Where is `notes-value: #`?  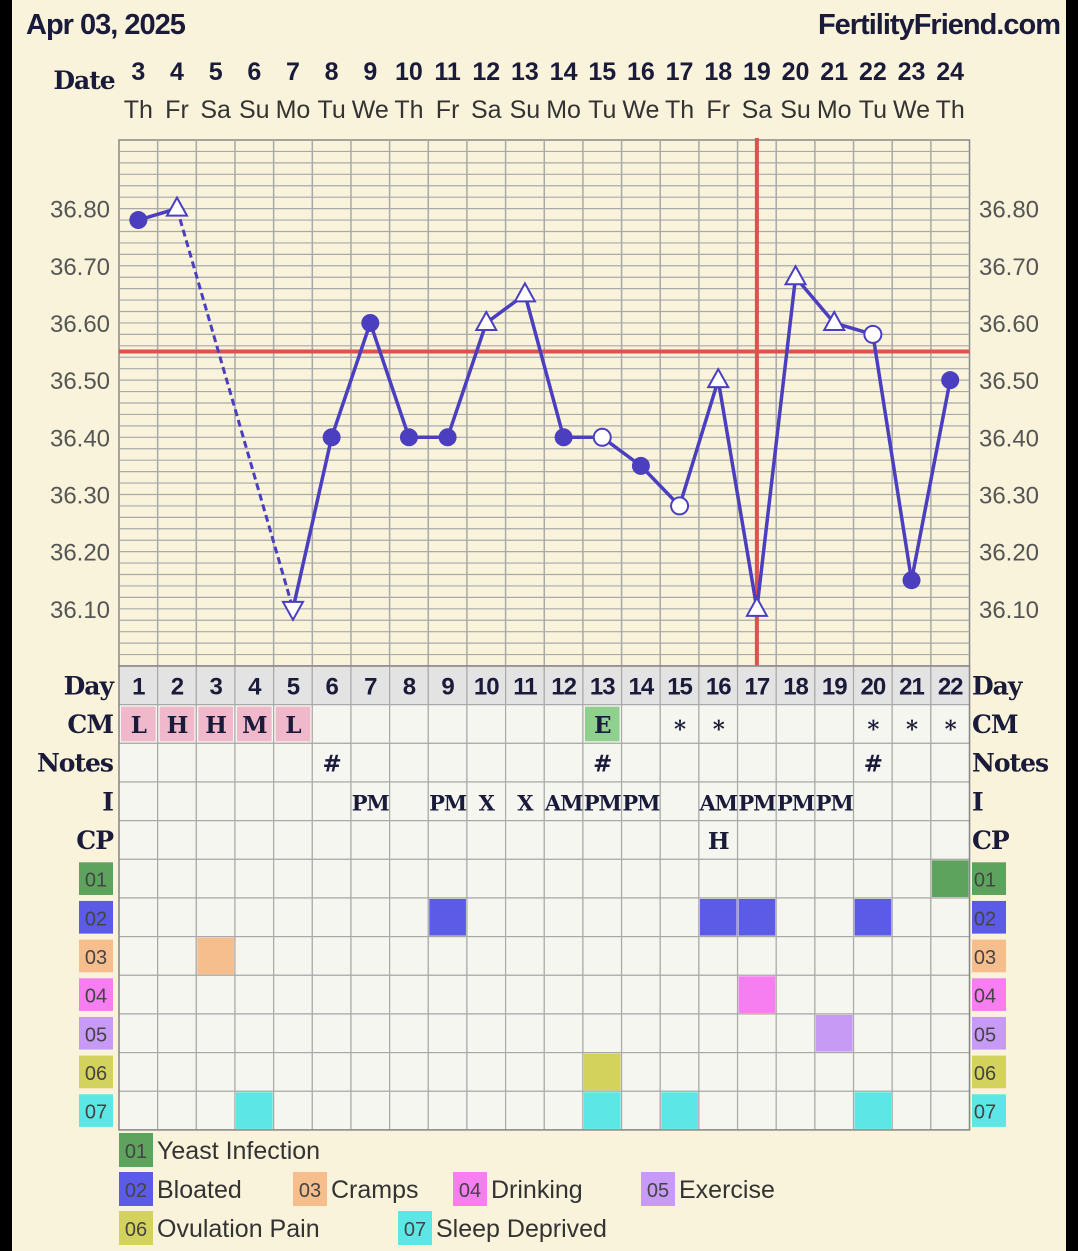 notes-value: # is located at coordinates (331, 764).